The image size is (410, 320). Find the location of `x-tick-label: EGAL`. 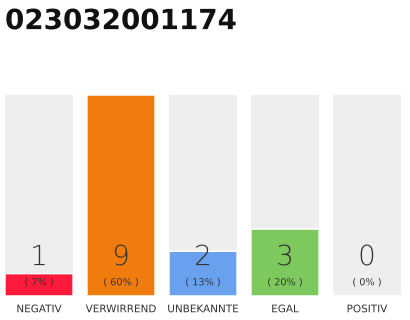

x-tick-label: EGAL is located at coordinates (285, 308).